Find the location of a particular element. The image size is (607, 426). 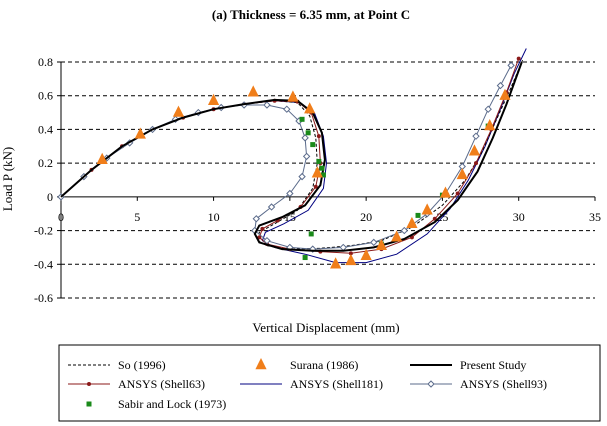

legend-item-2: Present Study is located at coordinates (468, 365).